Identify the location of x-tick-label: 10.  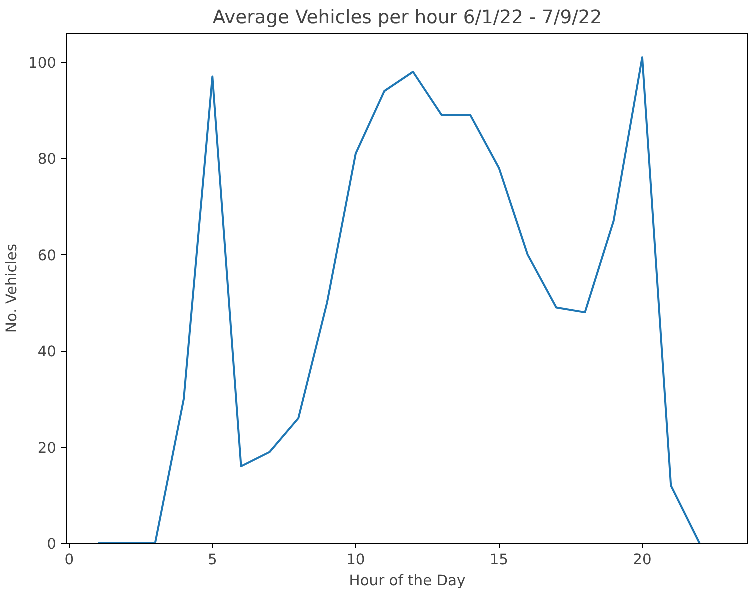
(356, 560).